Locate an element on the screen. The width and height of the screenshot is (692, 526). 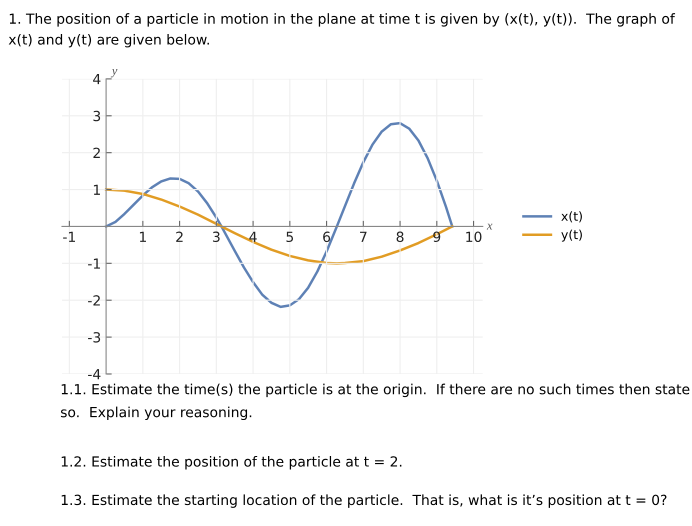
x-tick-label: 2 is located at coordinates (179, 237).